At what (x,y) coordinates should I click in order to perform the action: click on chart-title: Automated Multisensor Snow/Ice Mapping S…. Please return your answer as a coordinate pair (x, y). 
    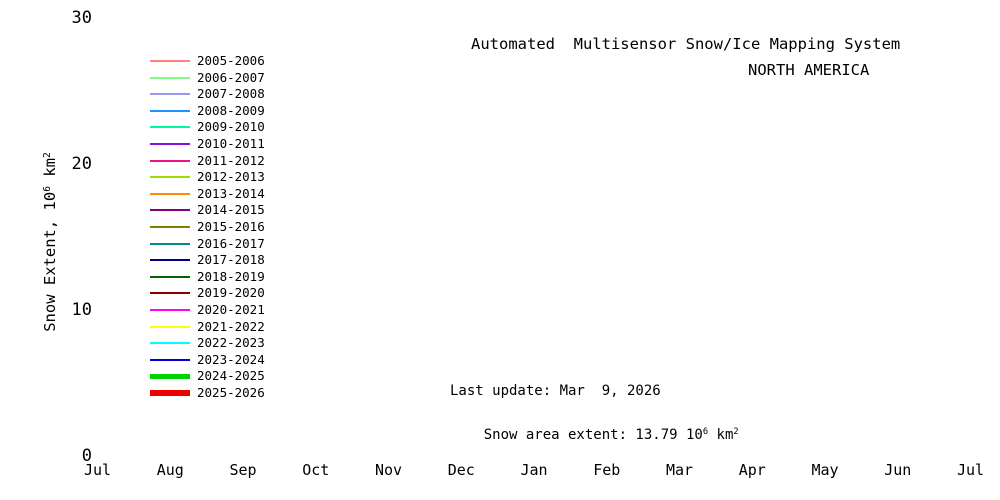
    Looking at the image, I should click on (686, 44).